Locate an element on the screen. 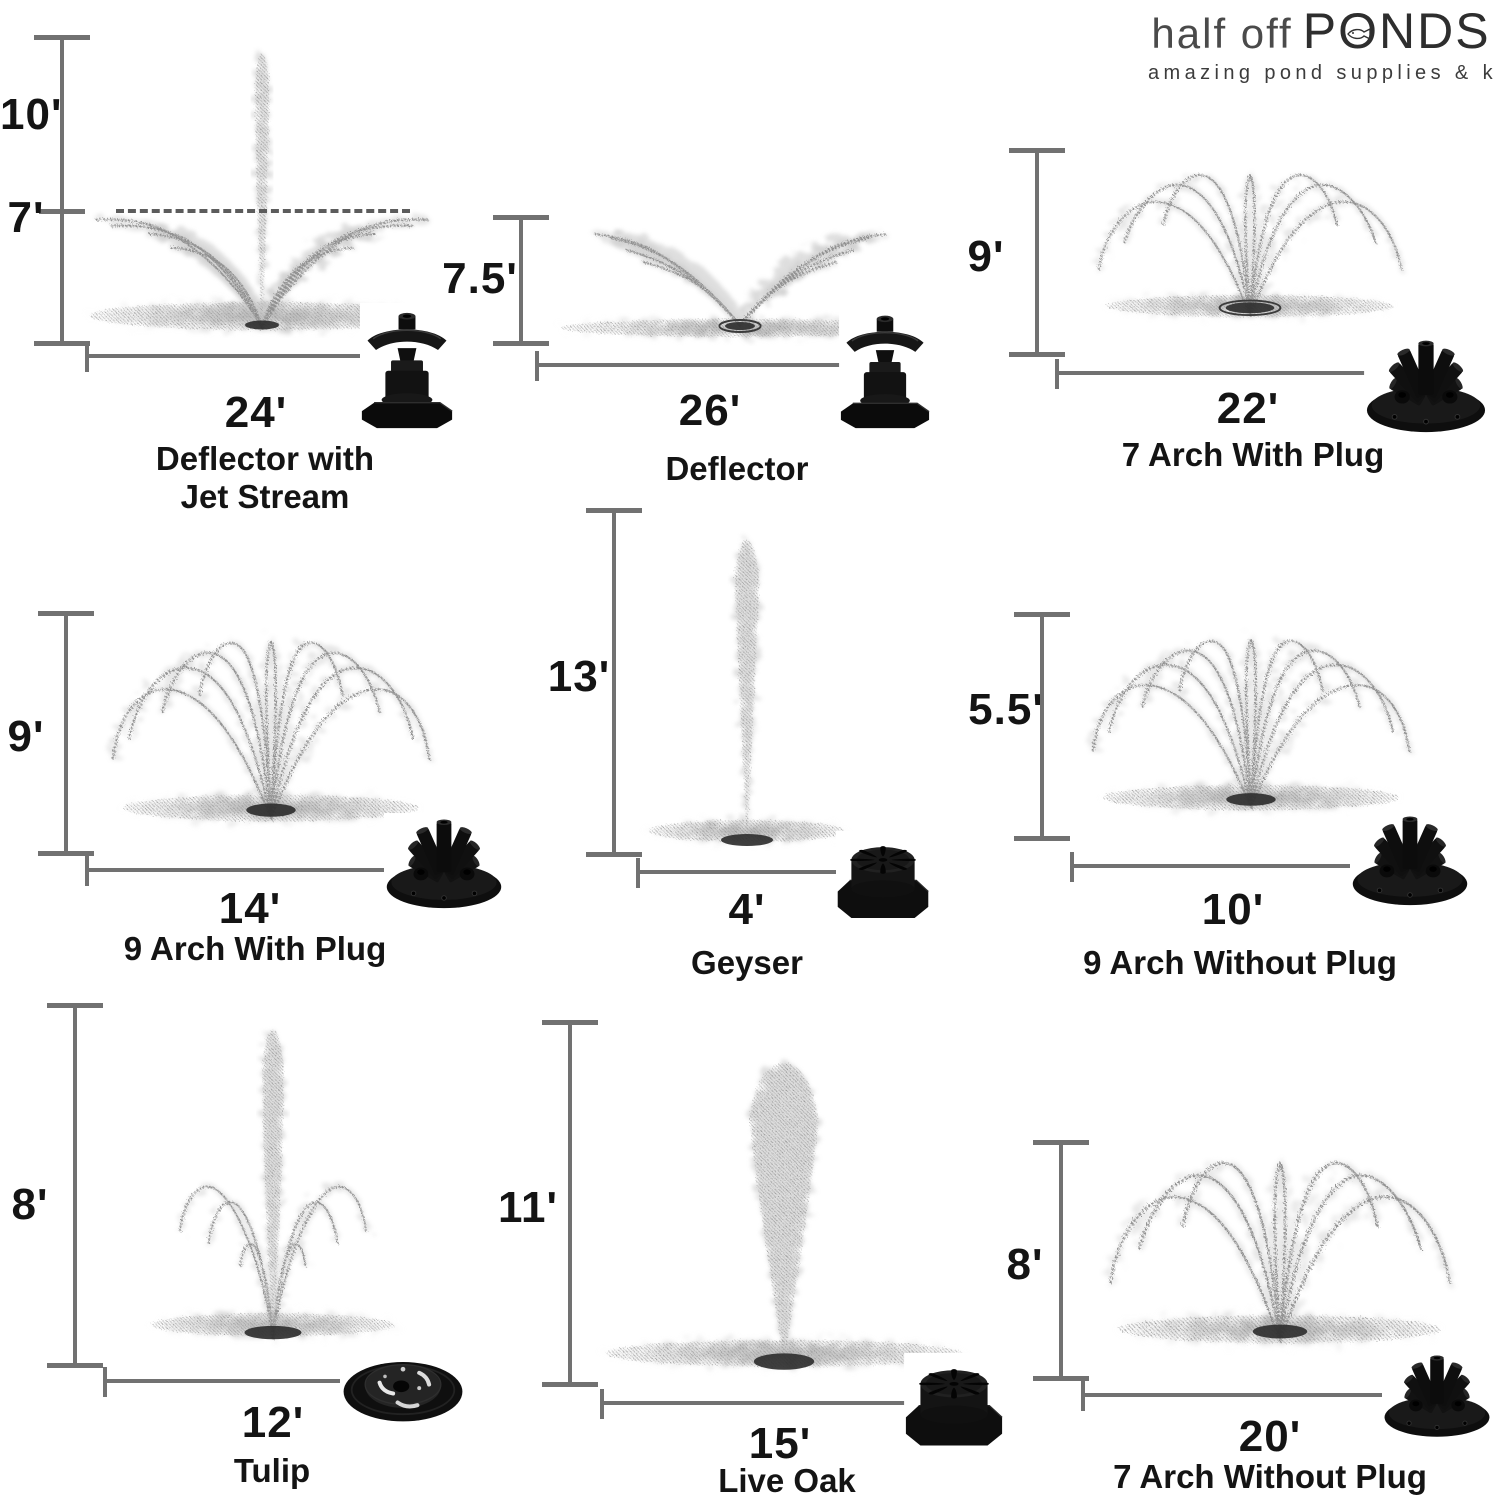 Image resolution: width=1494 pixels, height=1500 pixels. height-label: 7.5' is located at coordinates (480, 278).